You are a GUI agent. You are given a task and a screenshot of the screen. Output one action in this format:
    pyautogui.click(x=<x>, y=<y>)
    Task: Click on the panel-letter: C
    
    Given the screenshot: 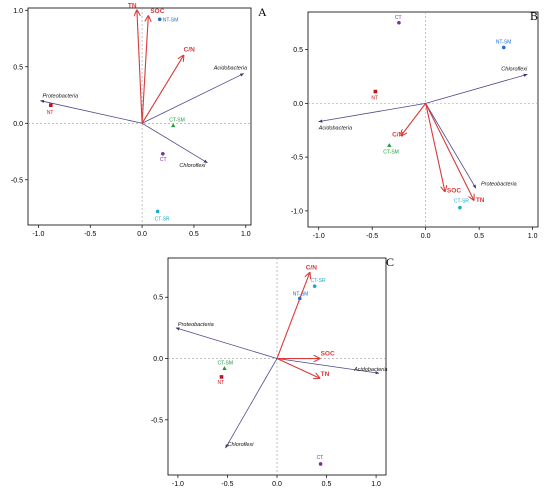 What is the action you would take?
    pyautogui.click(x=390, y=262)
    